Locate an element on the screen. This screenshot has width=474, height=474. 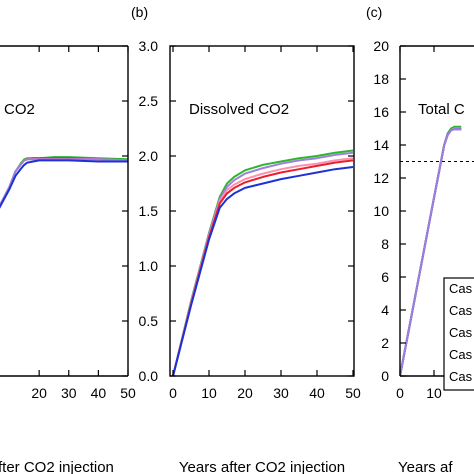
panel-a-series-group is located at coordinates (64, 182).